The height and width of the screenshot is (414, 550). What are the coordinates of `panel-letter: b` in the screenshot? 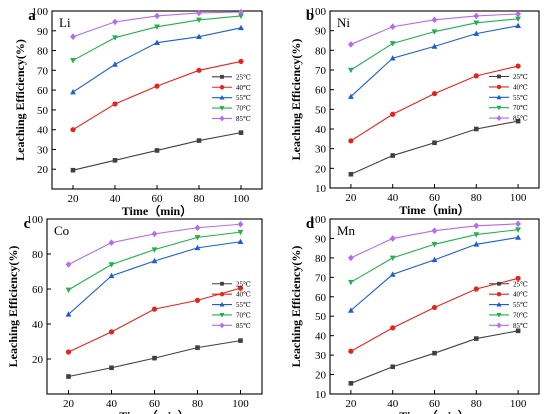 It's located at (310, 16).